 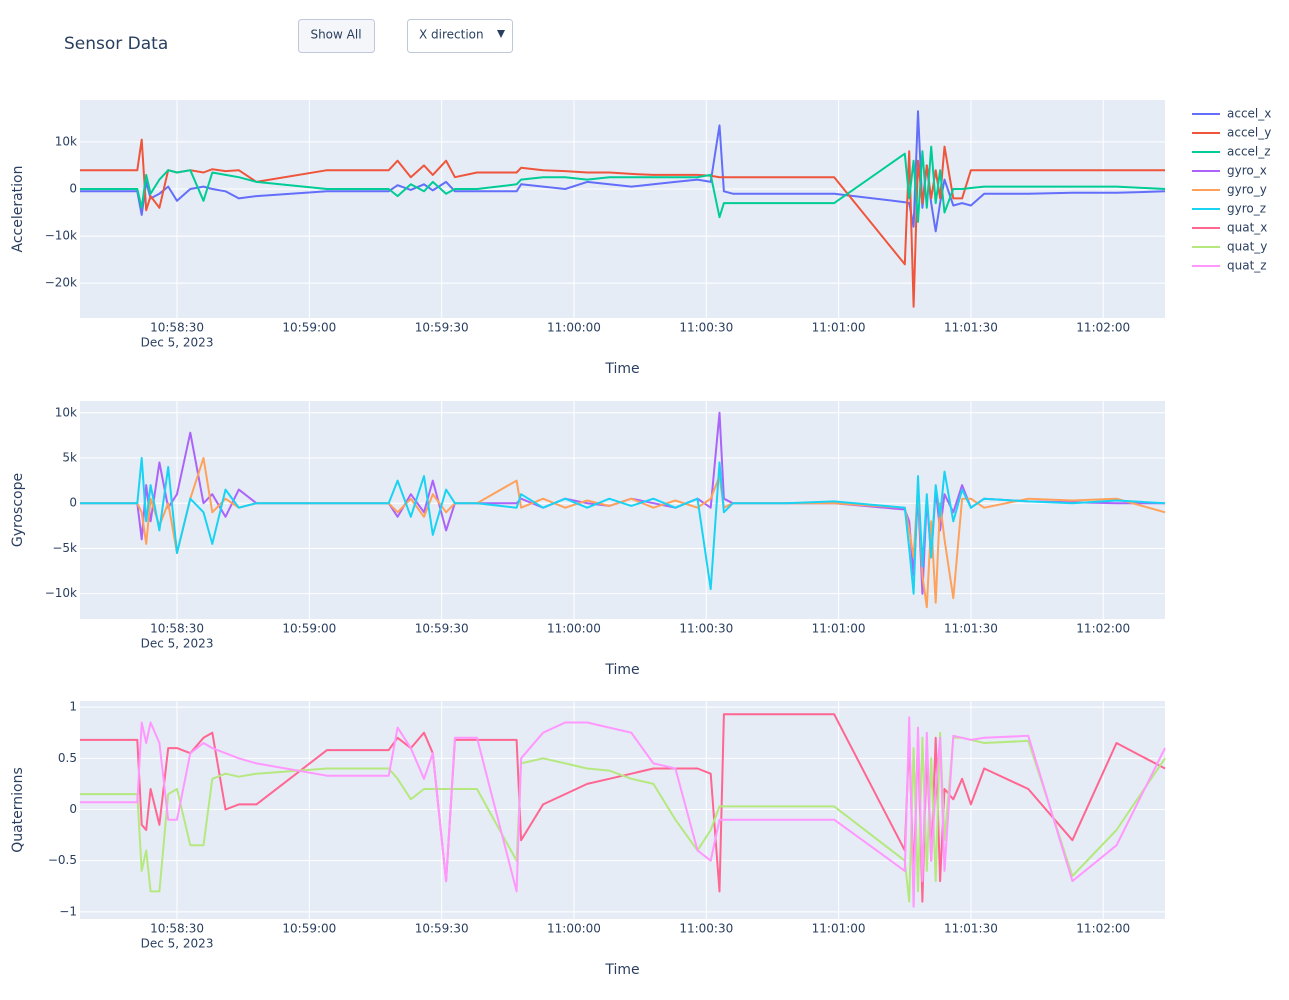 I want to click on button-box, so click(x=336, y=36).